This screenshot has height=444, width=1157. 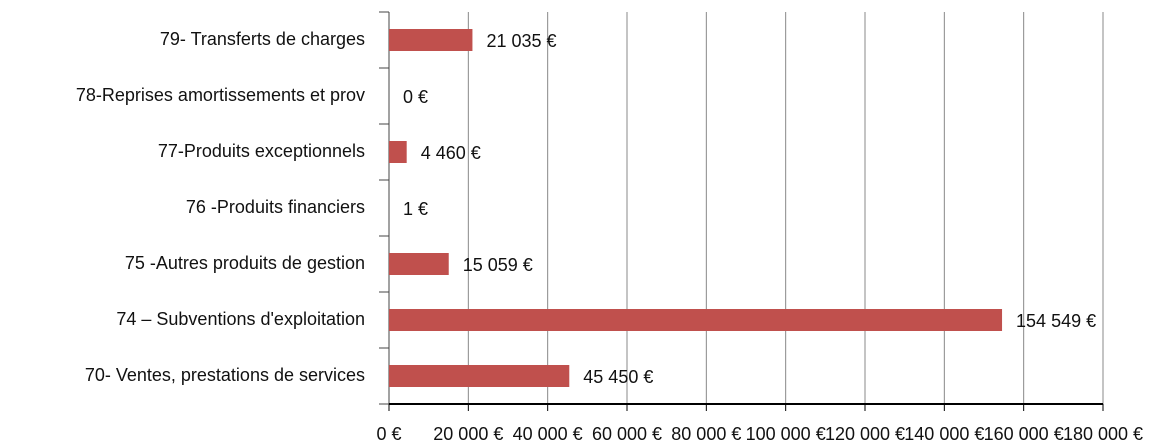 I want to click on value-label: 15 059 €, so click(x=498, y=265).